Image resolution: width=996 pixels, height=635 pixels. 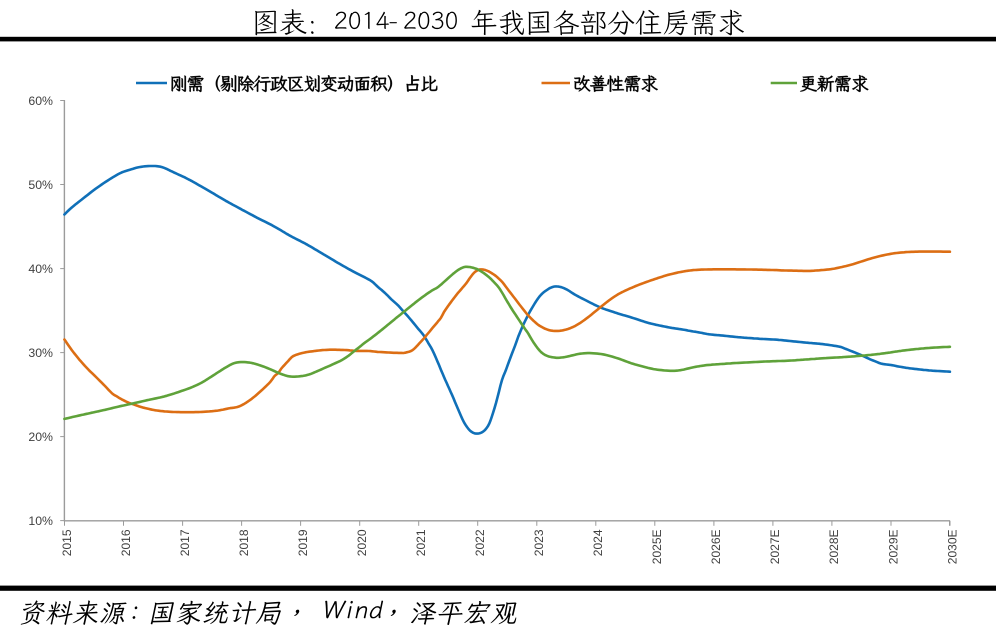 I want to click on svg-text: 50%, so click(x=40, y=185).